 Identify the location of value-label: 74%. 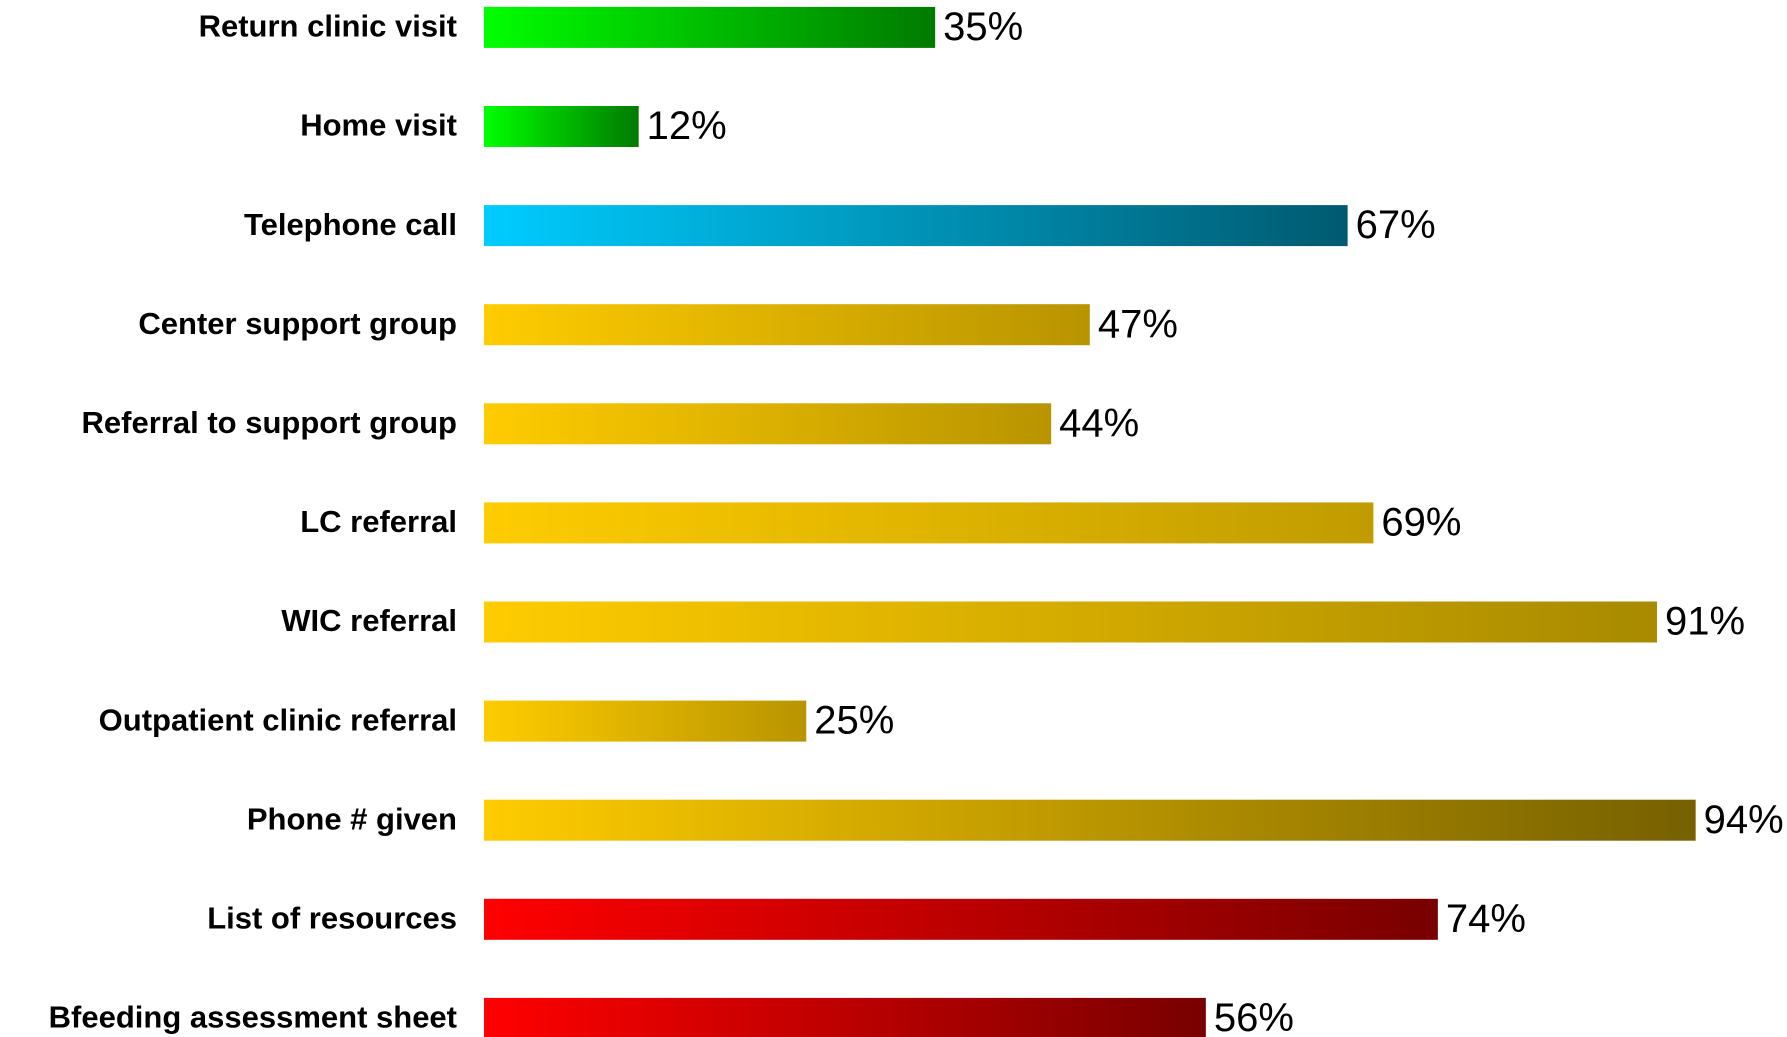
(1486, 919).